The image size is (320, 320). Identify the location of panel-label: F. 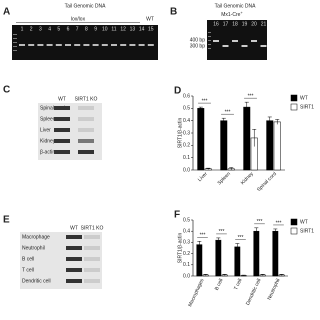
(177, 215).